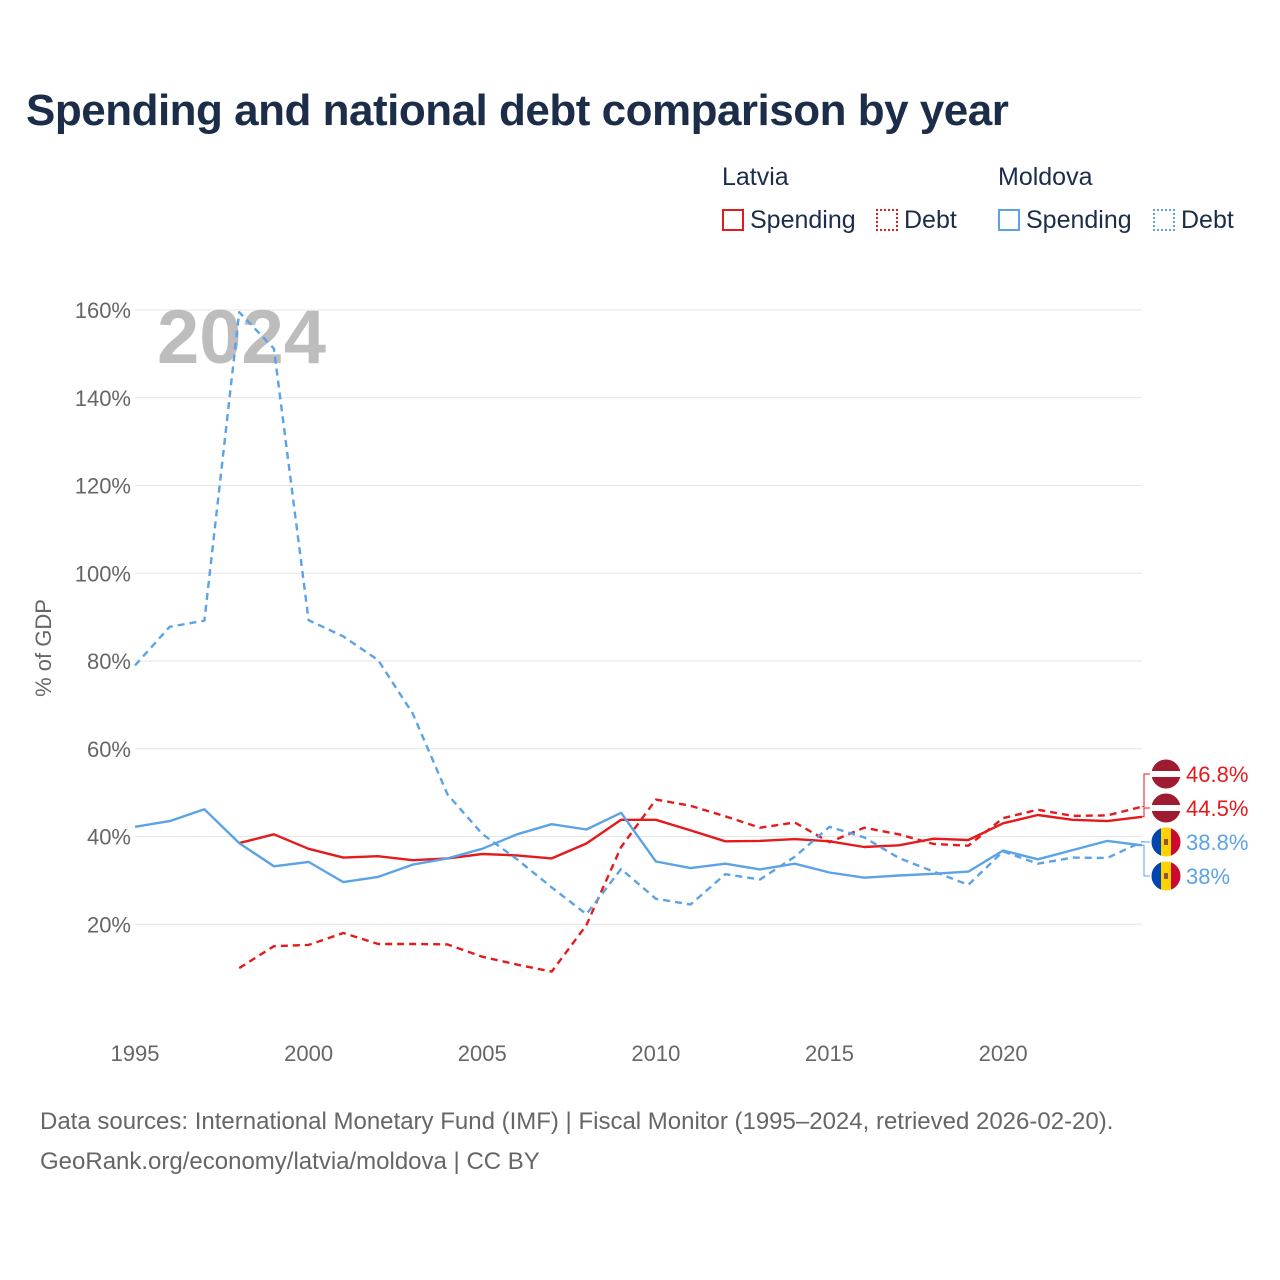  What do you see at coordinates (43, 648) in the screenshot?
I see `y-axis-label: % of GDP` at bounding box center [43, 648].